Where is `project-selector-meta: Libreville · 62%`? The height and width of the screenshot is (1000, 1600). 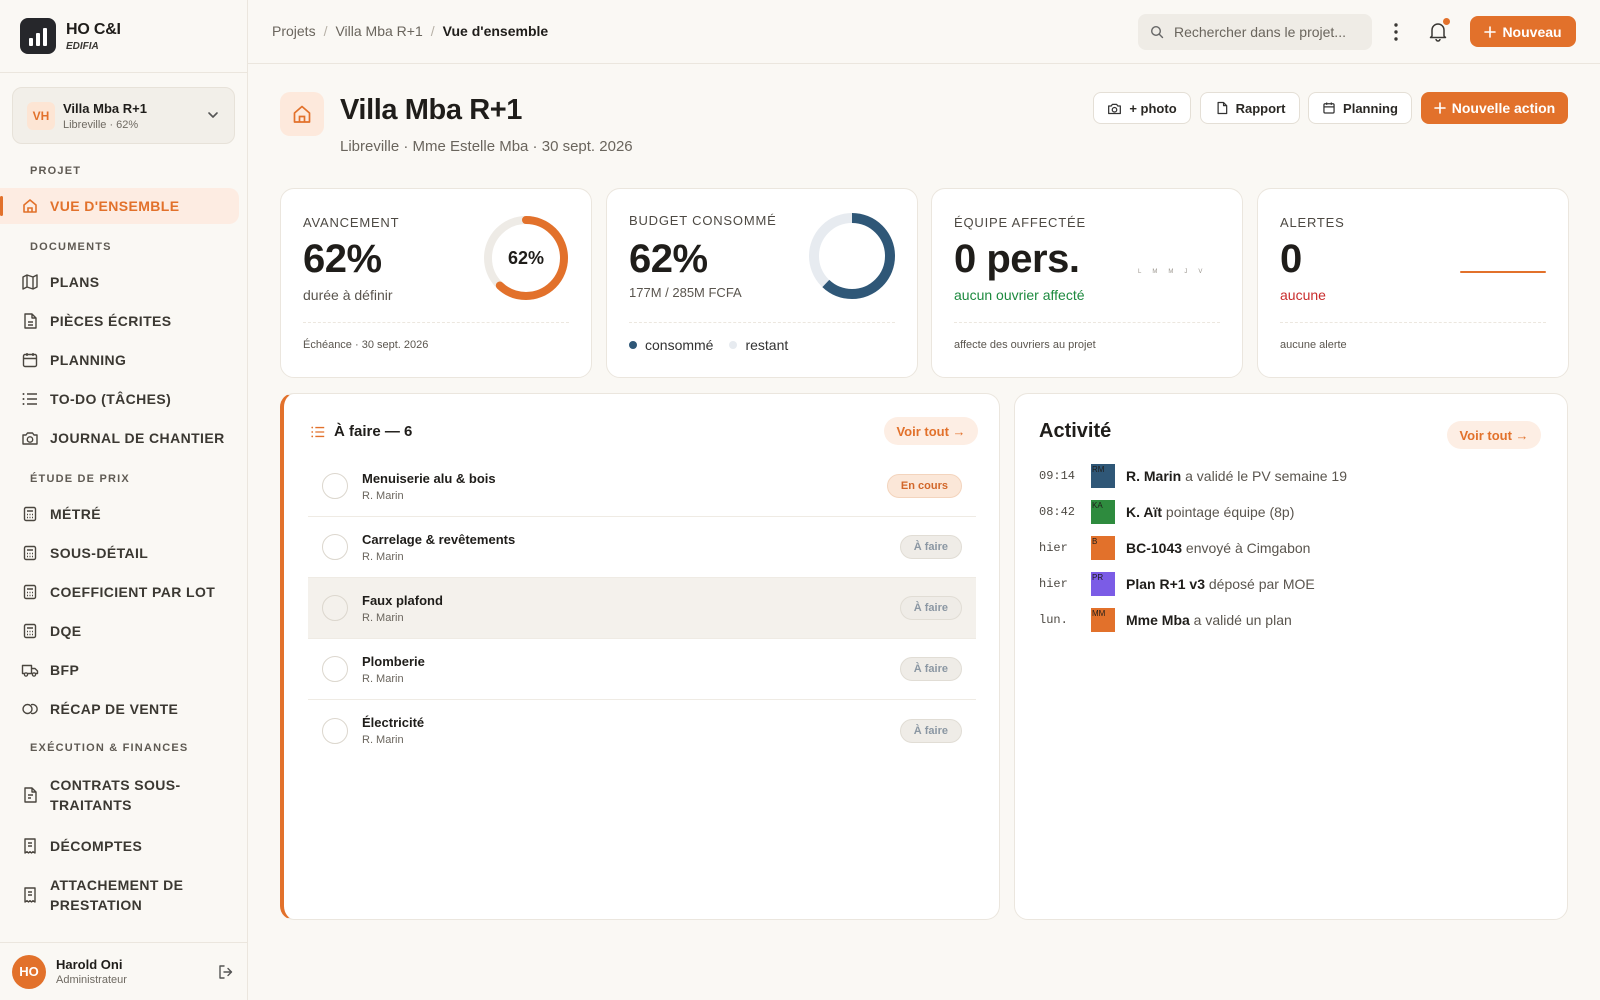 project-selector-meta: Libreville · 62% is located at coordinates (101, 124).